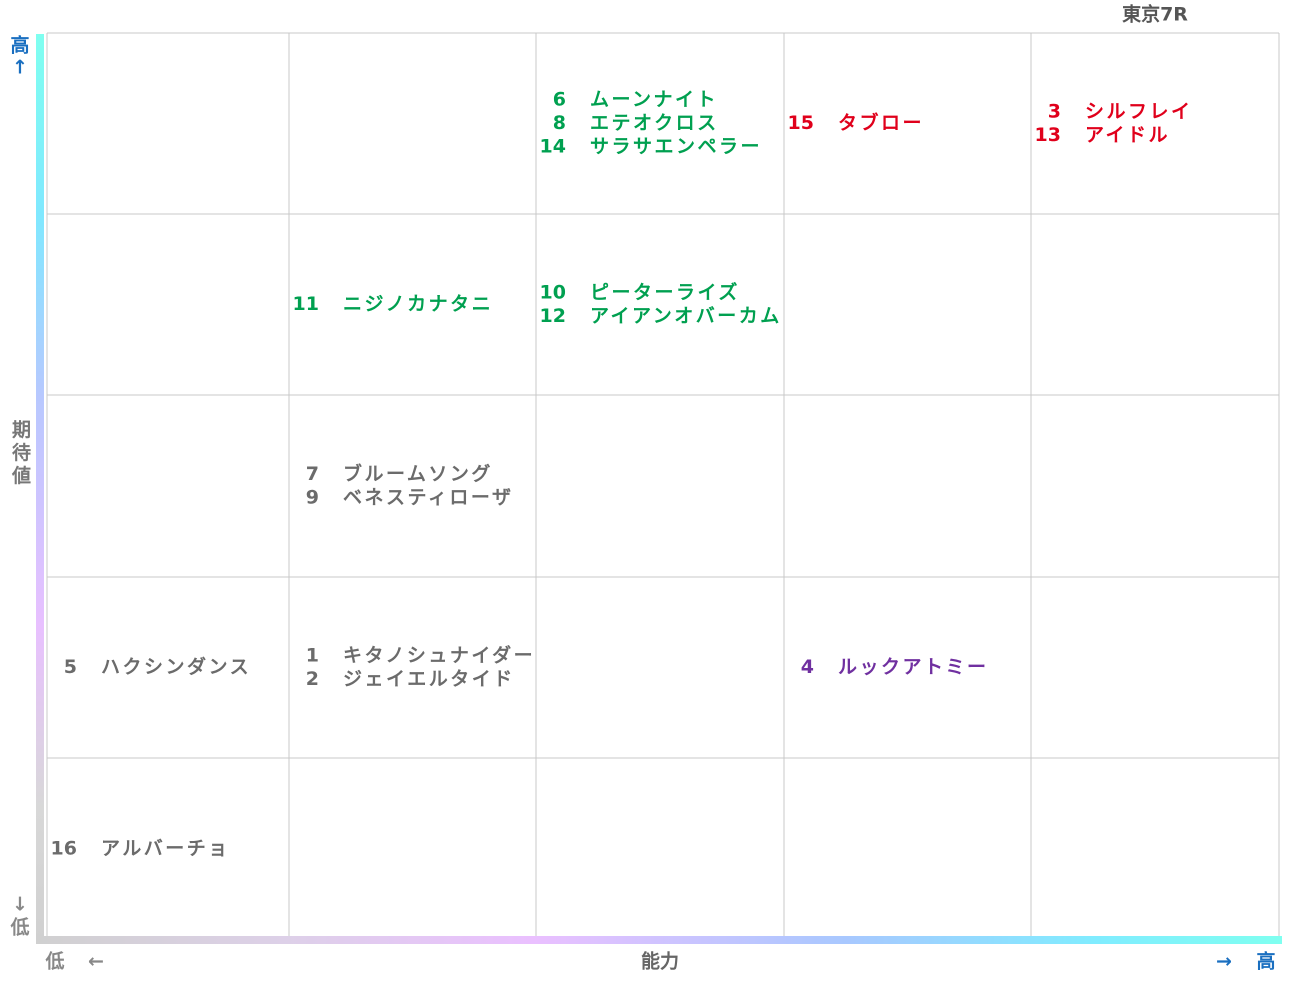 The width and height of the screenshot is (1291, 987). What do you see at coordinates (96, 962) in the screenshot?
I see `x-left-arrow: ←` at bounding box center [96, 962].